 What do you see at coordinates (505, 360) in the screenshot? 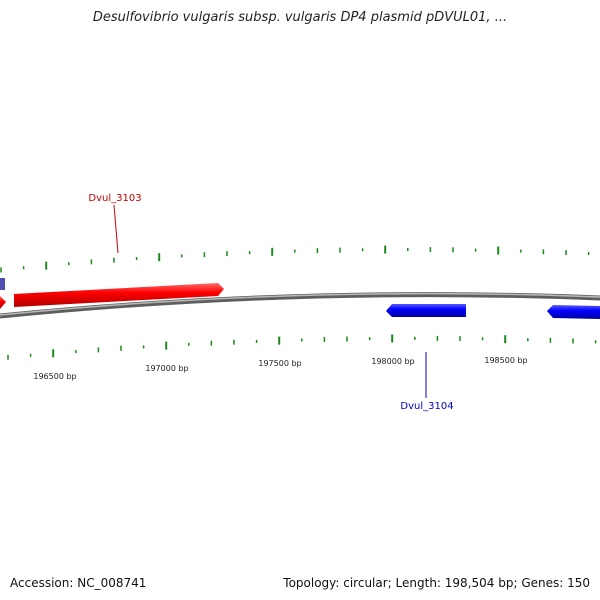
I see `tick-label: 198500 bp` at bounding box center [505, 360].